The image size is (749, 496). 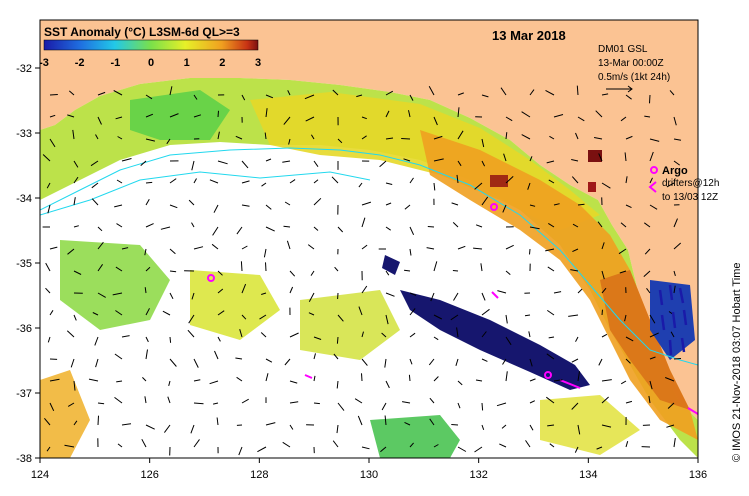 What do you see at coordinates (259, 475) in the screenshot?
I see `x-tick-label: 128` at bounding box center [259, 475].